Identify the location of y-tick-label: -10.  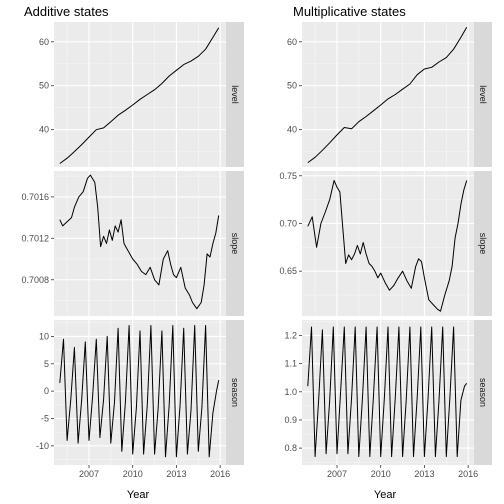
(42, 446).